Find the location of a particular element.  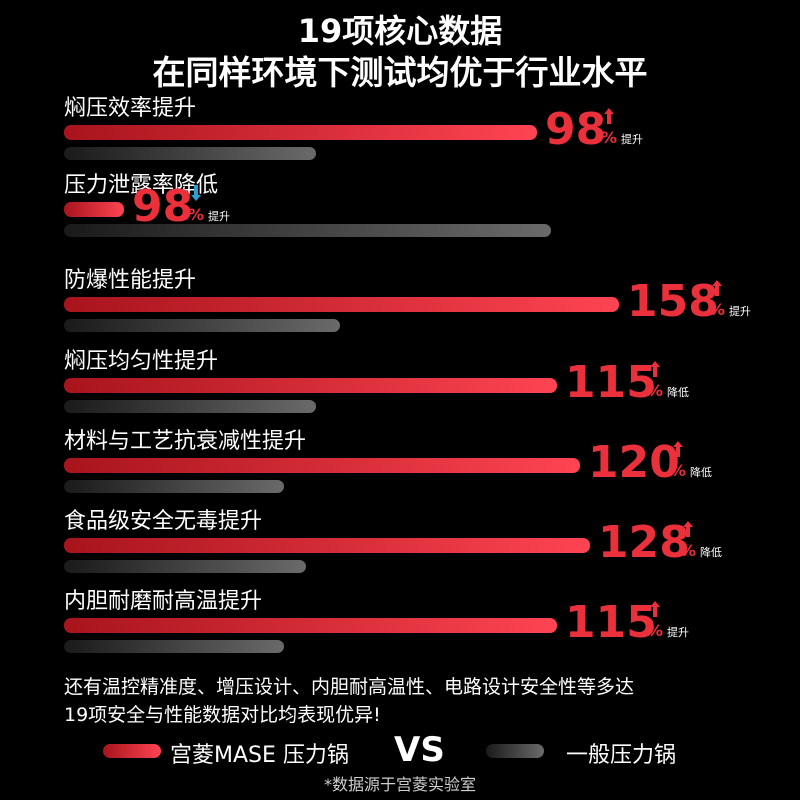

row-label: 食品级安全无毒提升 is located at coordinates (163, 521).